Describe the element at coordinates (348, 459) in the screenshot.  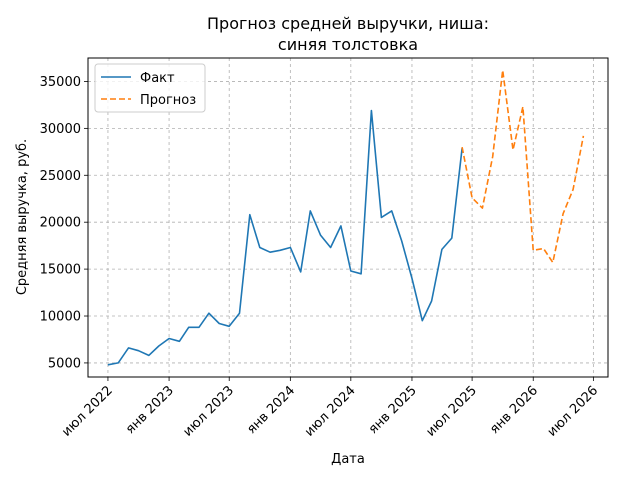
I see `x-axis-label: Дата` at that location.